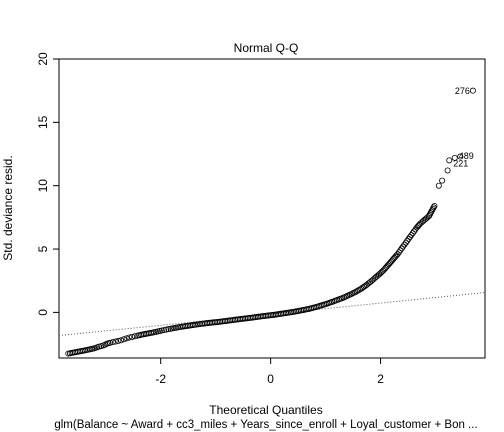  I want to click on chart-title: Normal Q-Q, so click(266, 48).